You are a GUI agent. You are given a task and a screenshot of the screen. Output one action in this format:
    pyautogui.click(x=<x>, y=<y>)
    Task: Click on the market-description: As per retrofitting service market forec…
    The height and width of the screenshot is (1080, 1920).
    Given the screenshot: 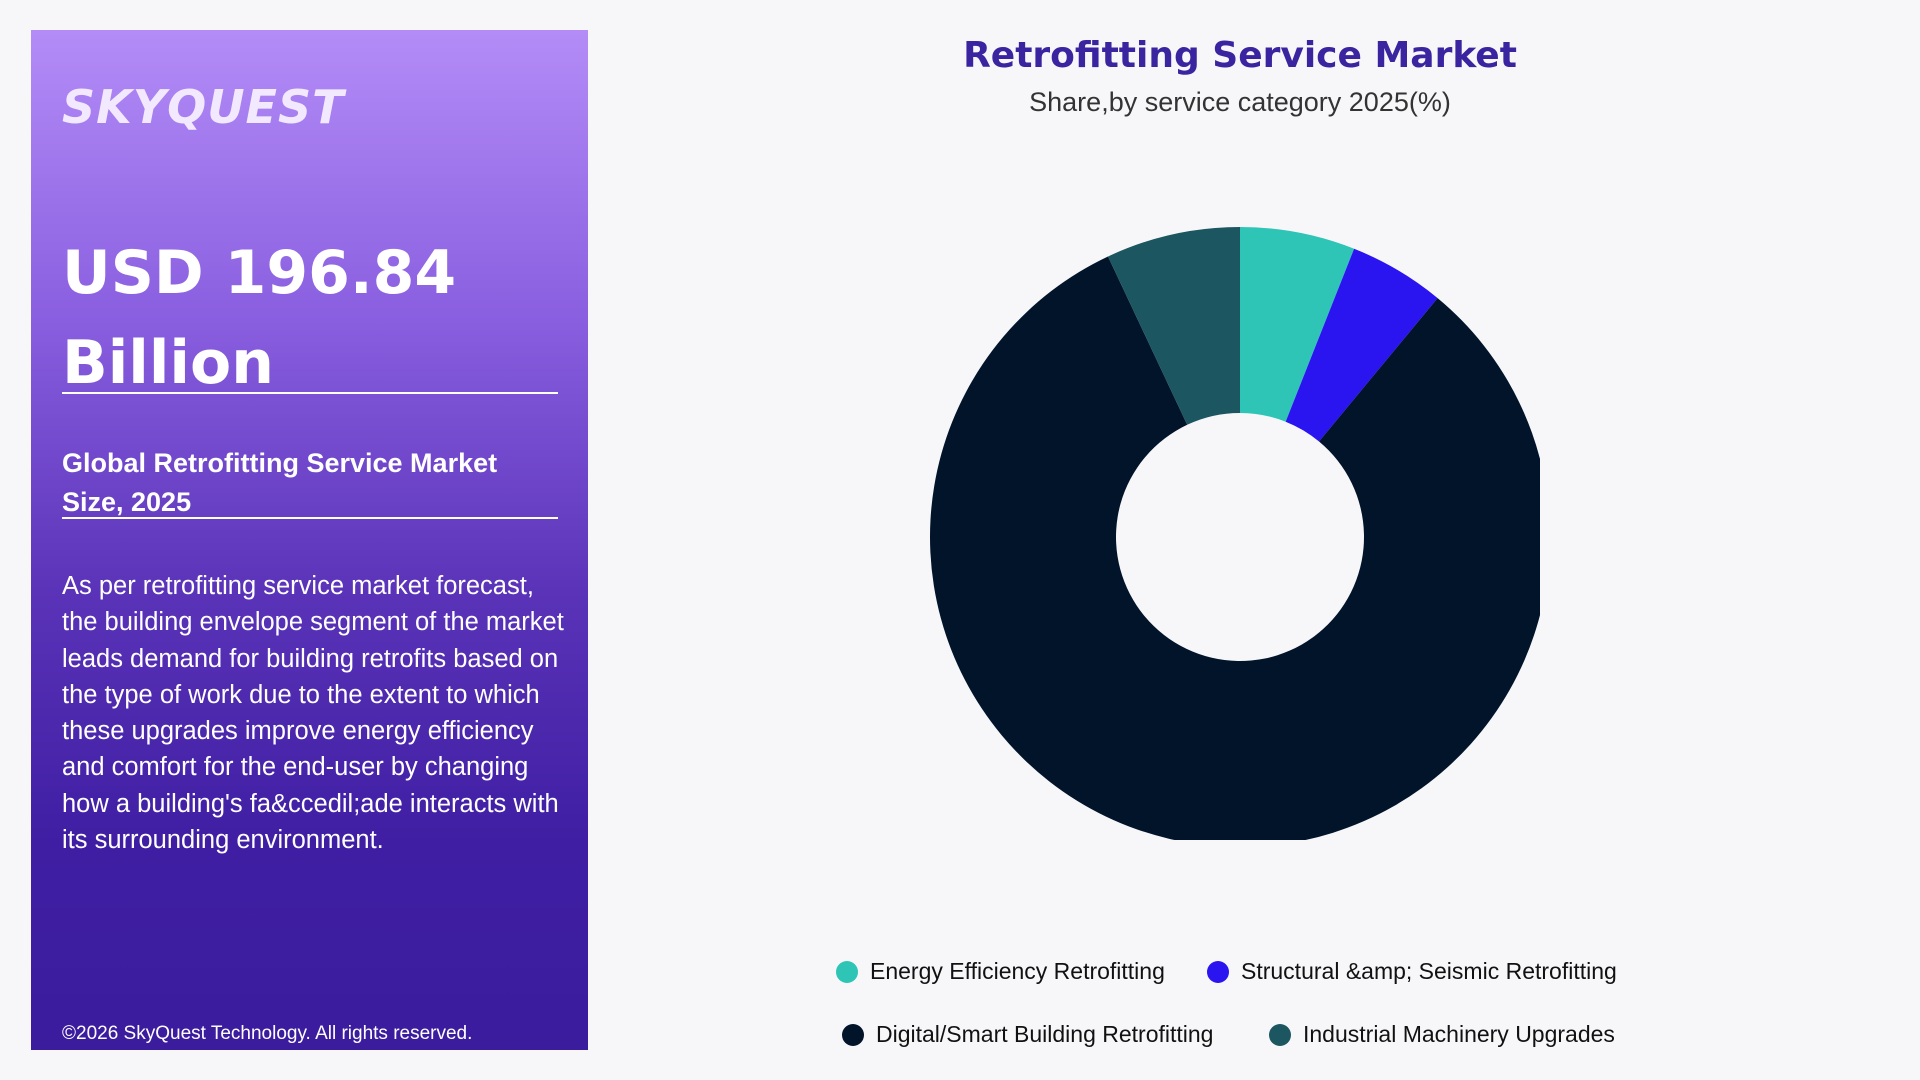 What is the action you would take?
    pyautogui.click(x=313, y=713)
    